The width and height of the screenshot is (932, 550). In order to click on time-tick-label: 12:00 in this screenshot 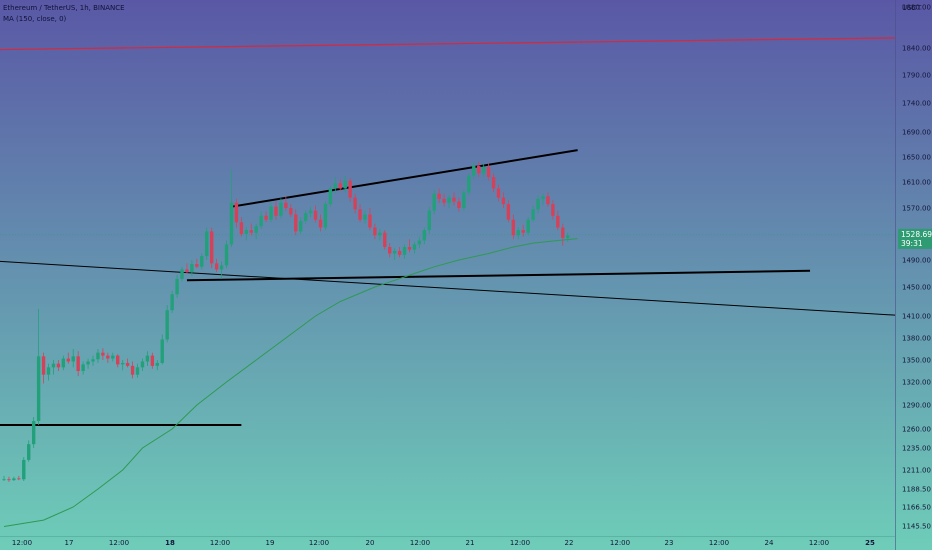, I will do `click(520, 543)`.